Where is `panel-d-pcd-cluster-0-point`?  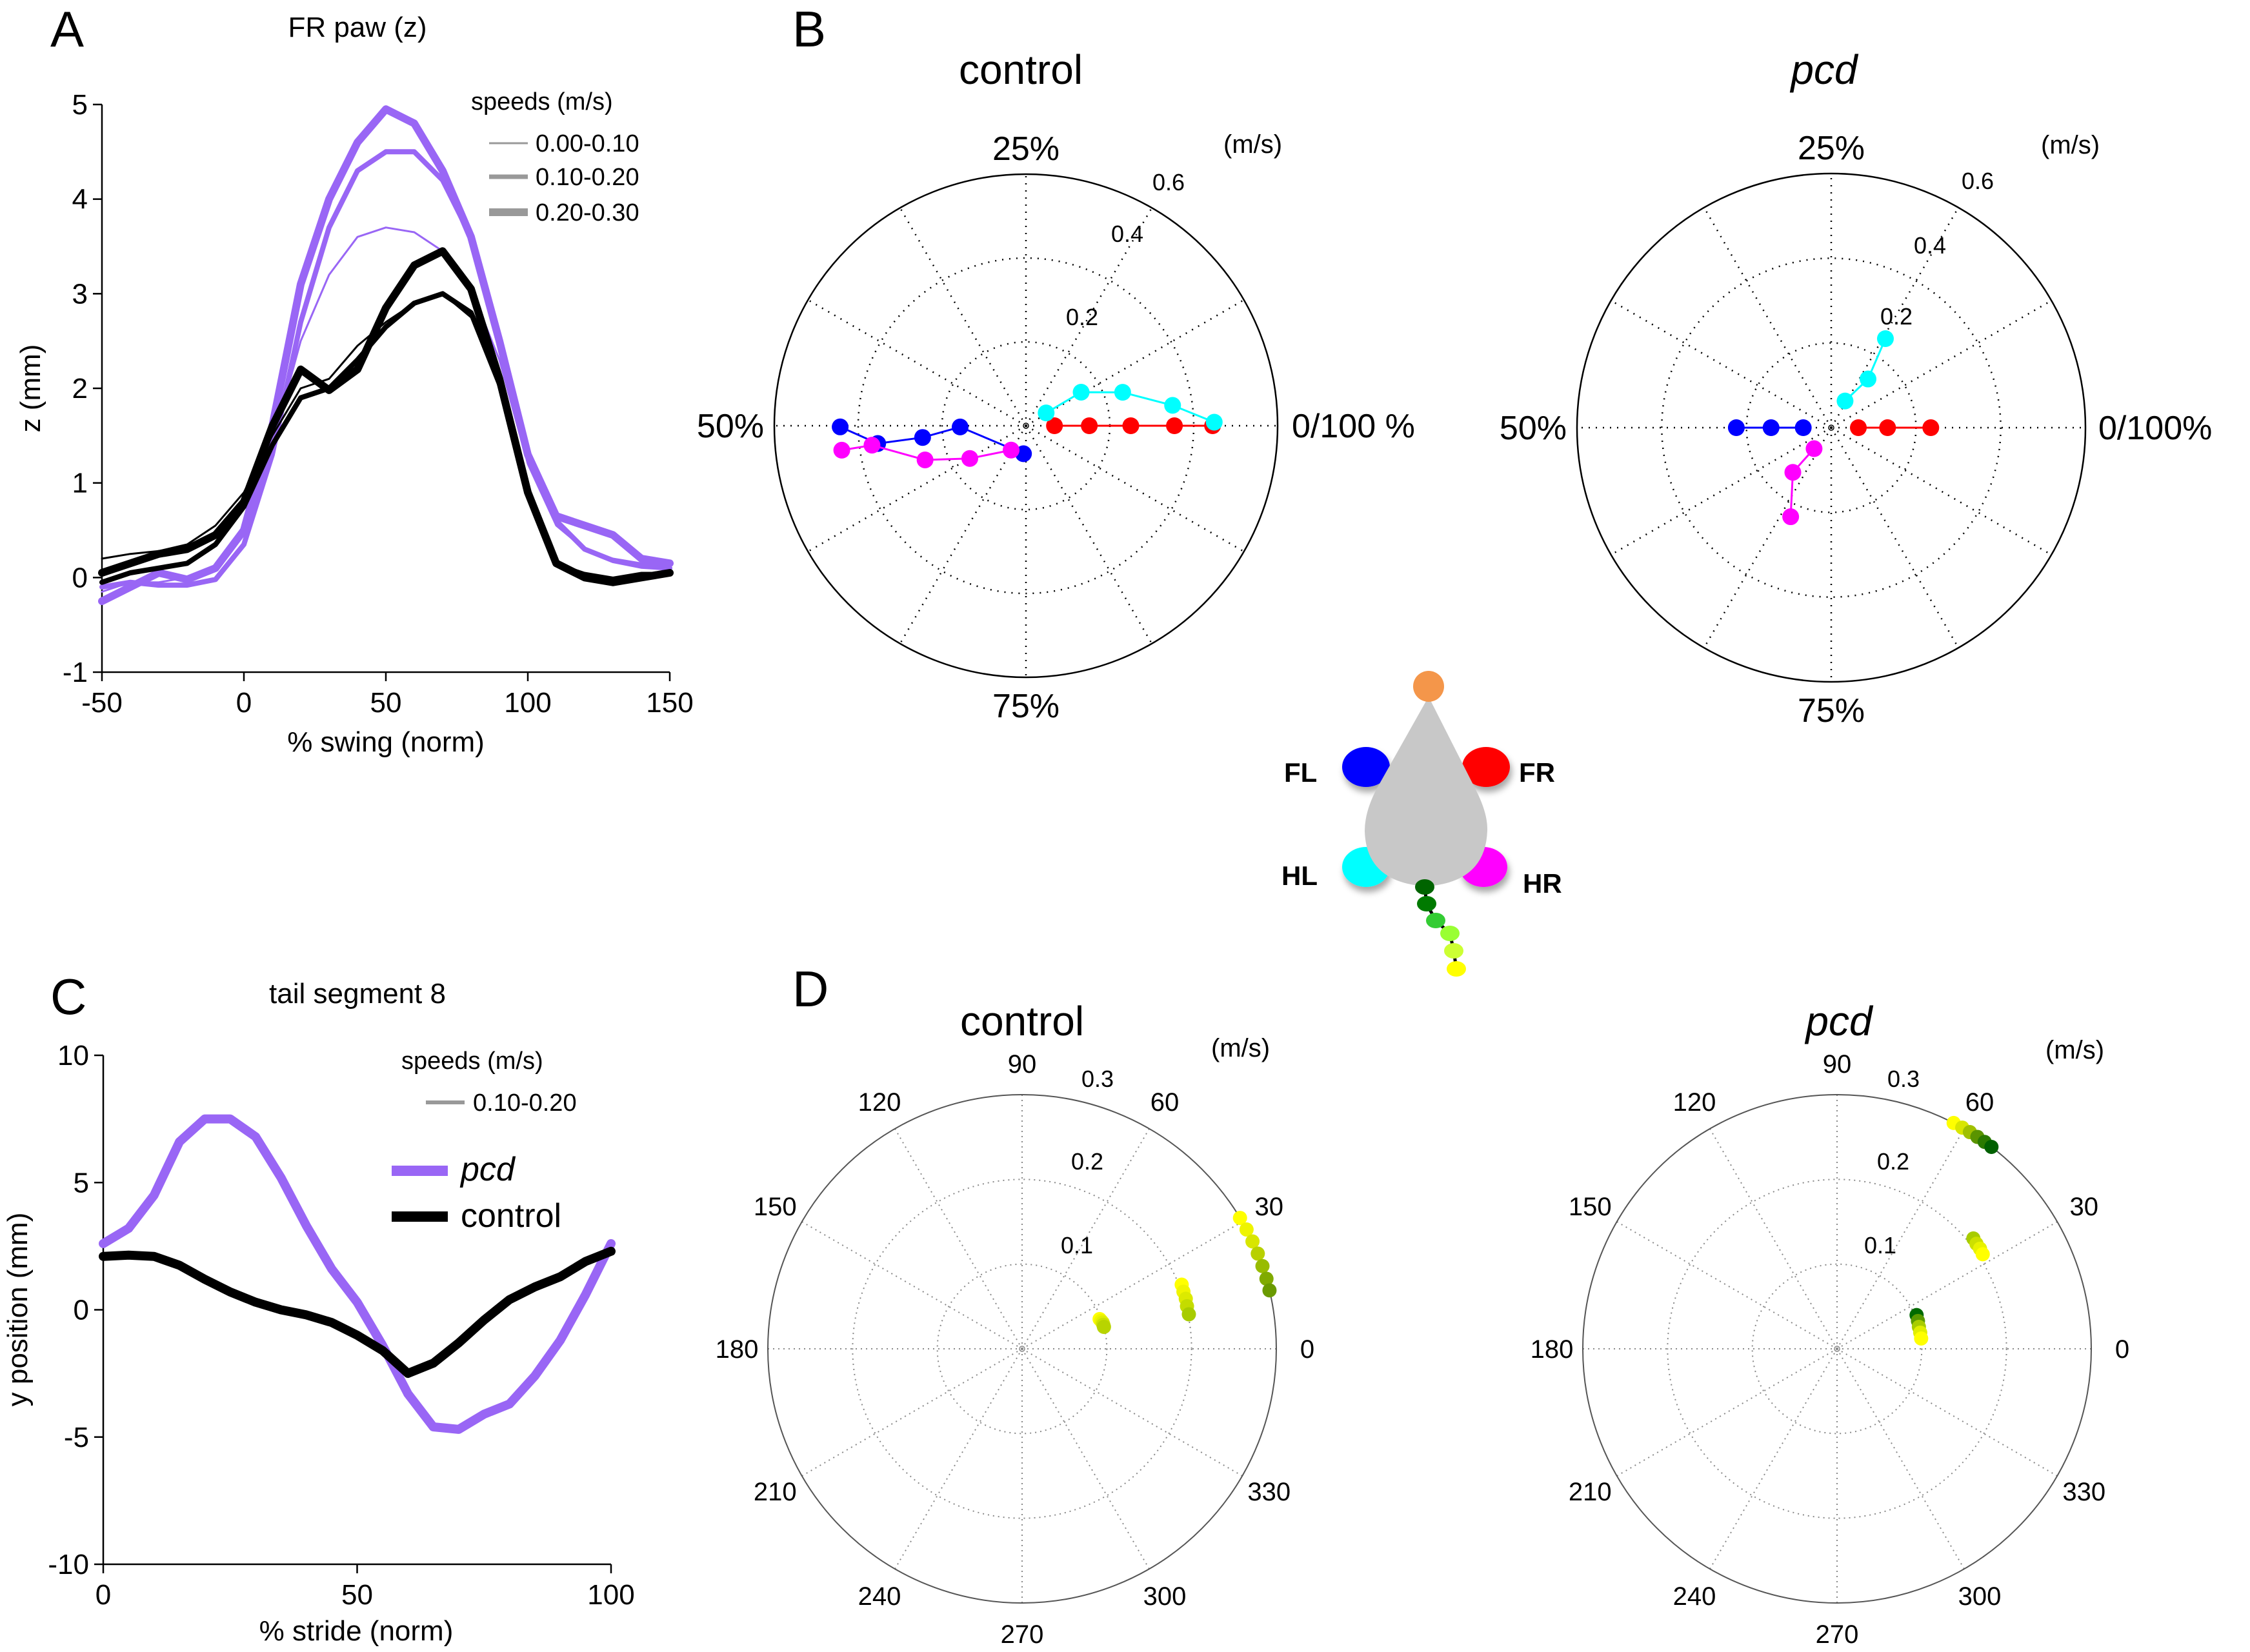
panel-d-pcd-cluster-0-point is located at coordinates (1921, 1338).